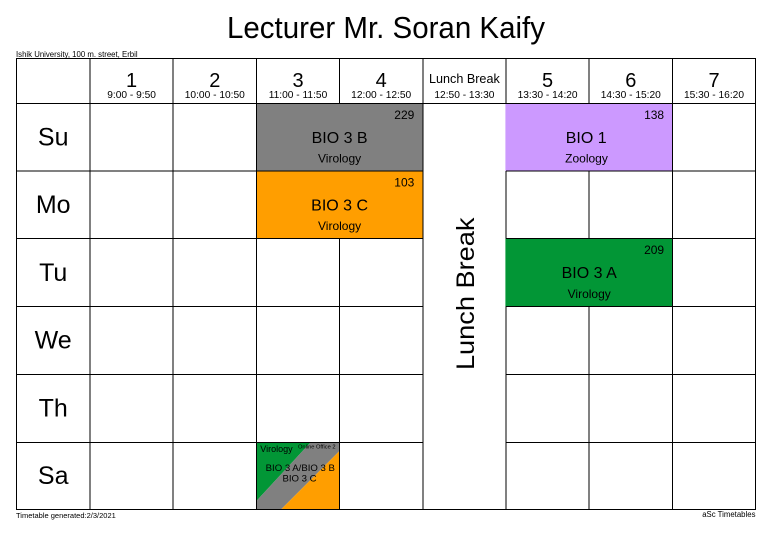 The image size is (773, 538). I want to click on svg-text: 12:50 - 13:30, so click(464, 95).